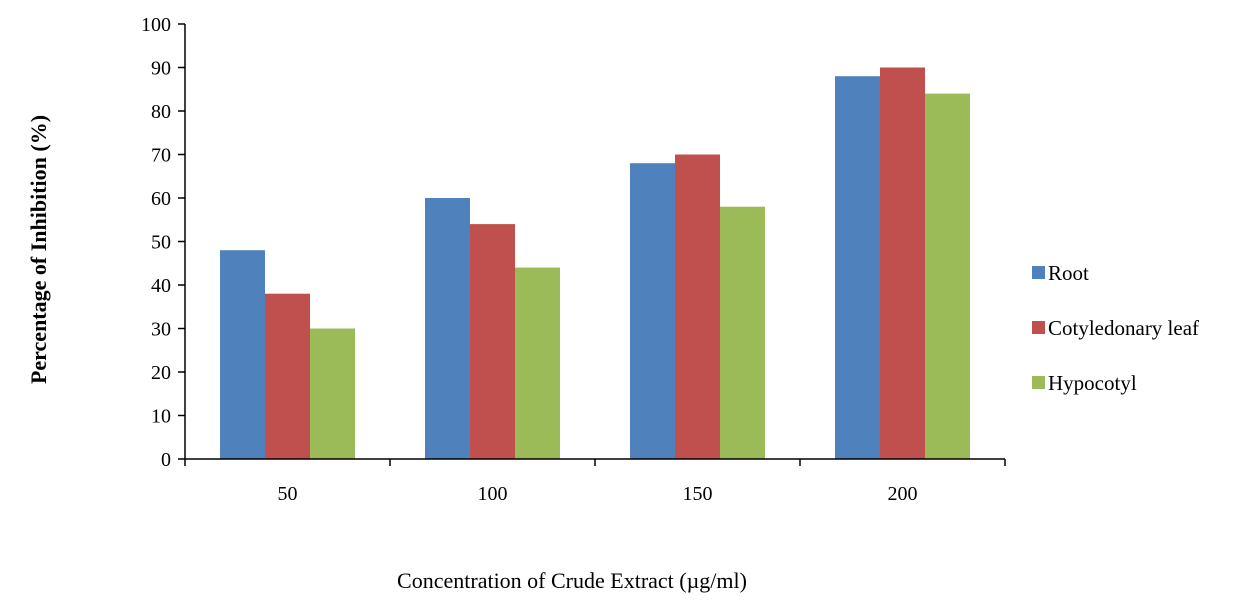  I want to click on y-tick-label: 90, so click(161, 69).